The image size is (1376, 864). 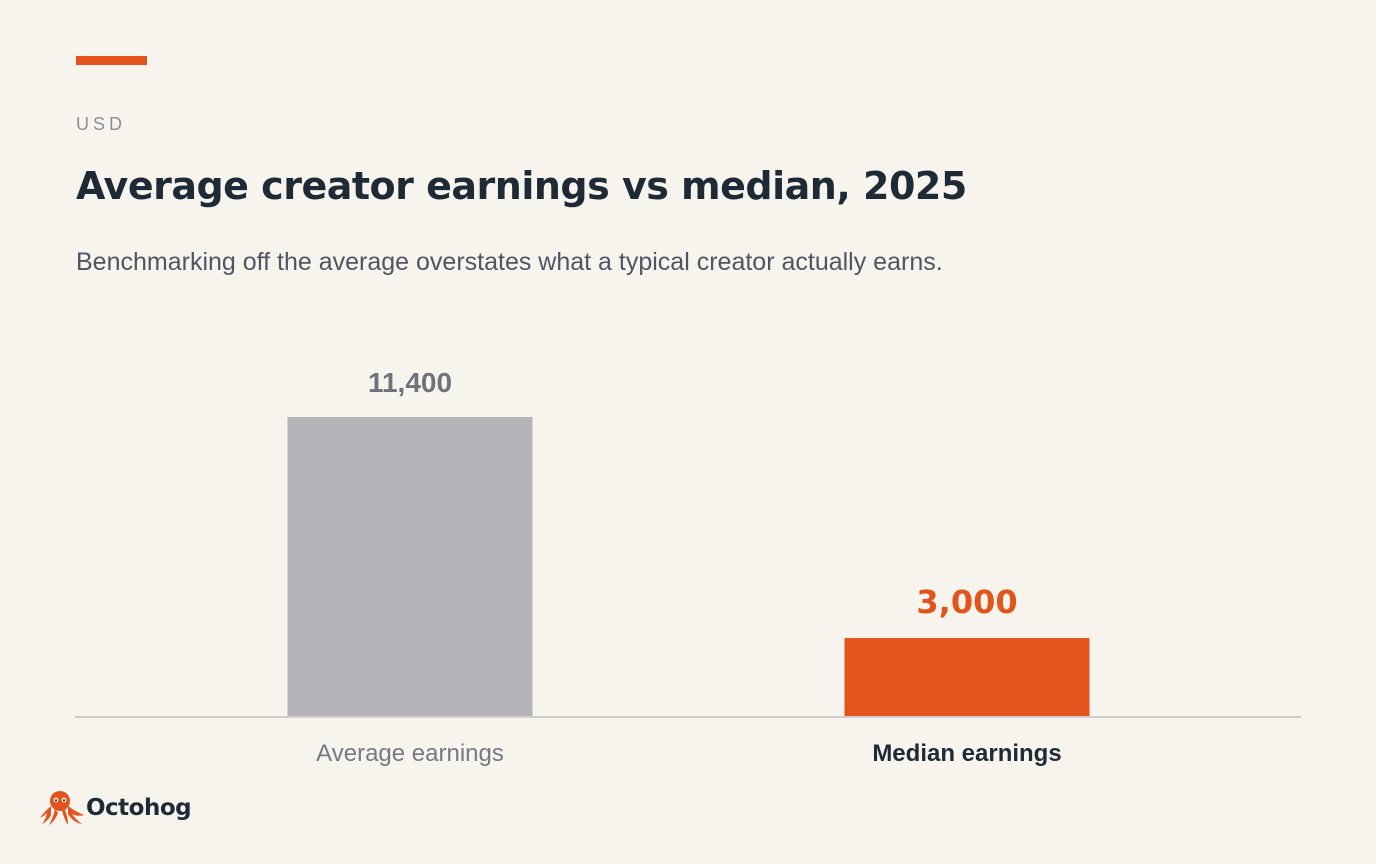 What do you see at coordinates (111, 60) in the screenshot?
I see `accent-rule` at bounding box center [111, 60].